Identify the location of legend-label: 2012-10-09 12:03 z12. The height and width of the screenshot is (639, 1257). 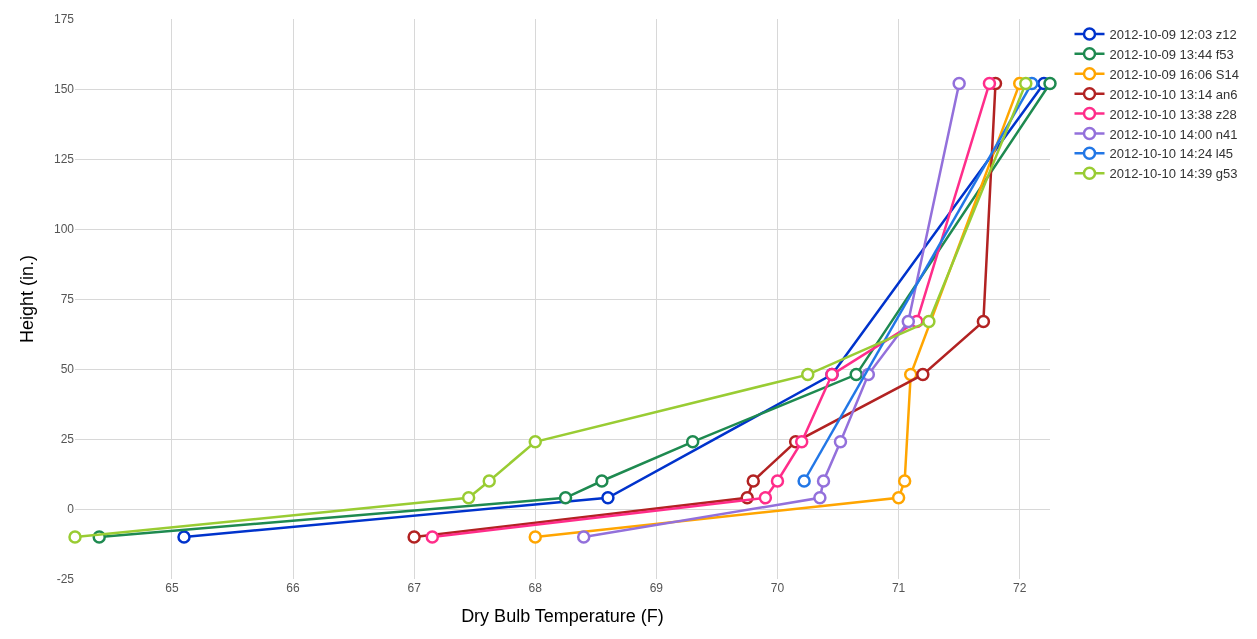
(1173, 35).